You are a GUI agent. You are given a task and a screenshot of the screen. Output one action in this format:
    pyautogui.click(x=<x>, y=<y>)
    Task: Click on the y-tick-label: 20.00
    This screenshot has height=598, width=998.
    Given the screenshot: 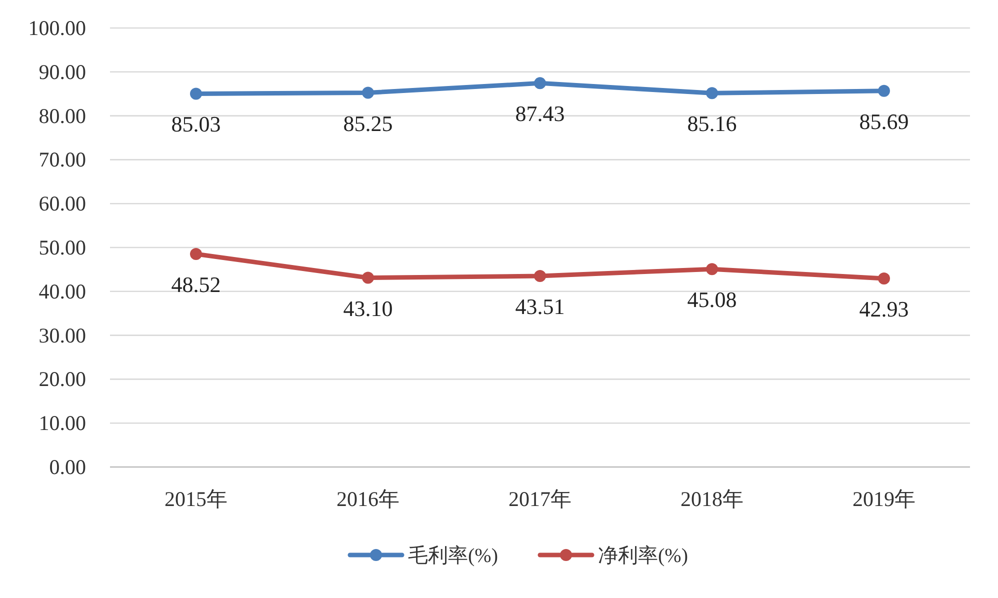 What is the action you would take?
    pyautogui.click(x=62, y=379)
    